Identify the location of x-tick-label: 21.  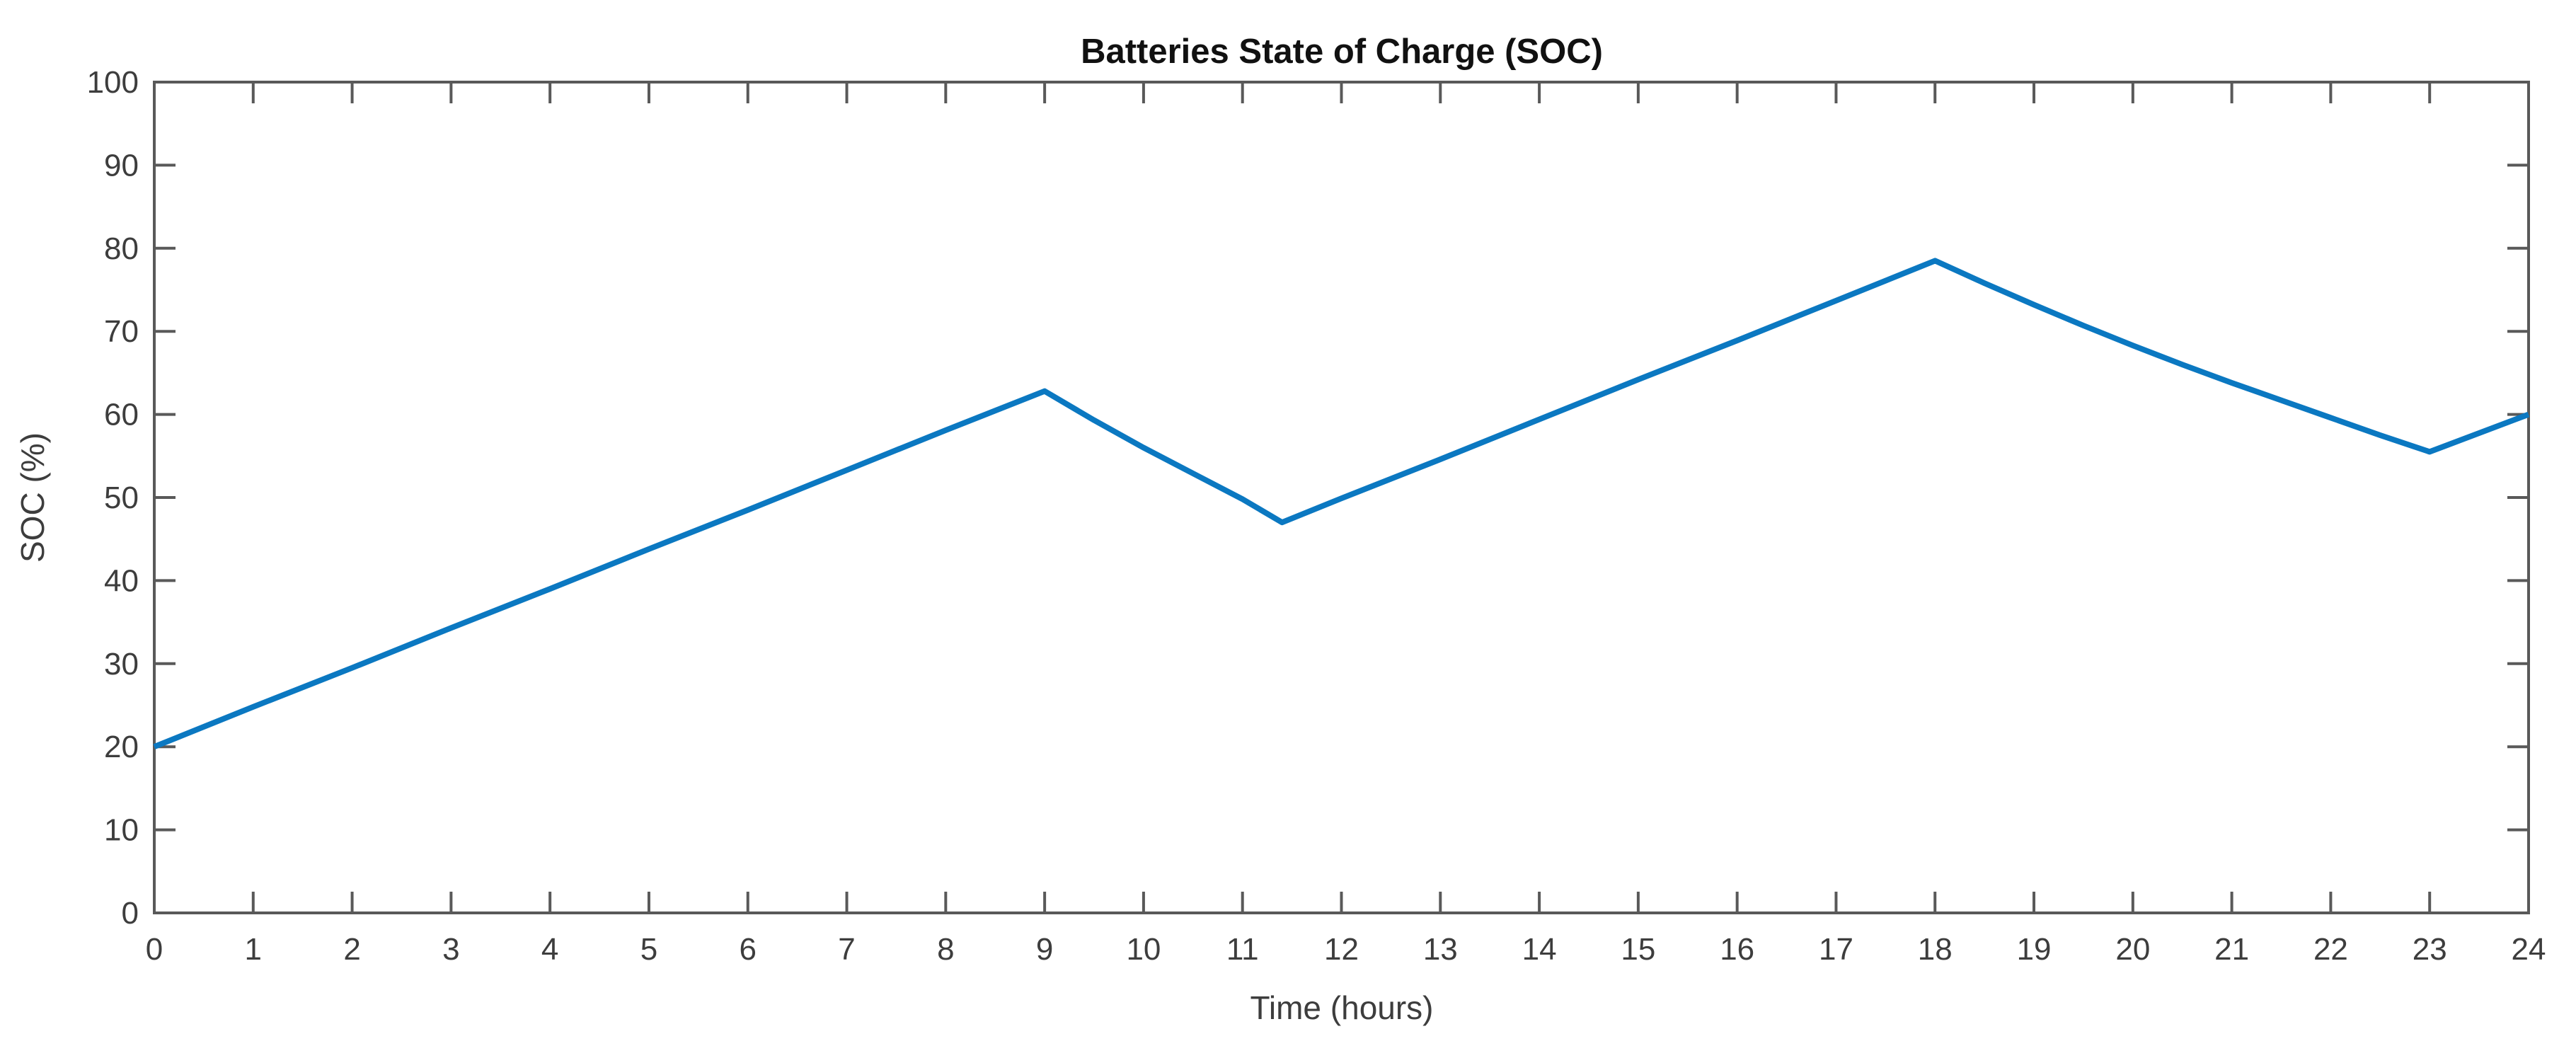
(2231, 950).